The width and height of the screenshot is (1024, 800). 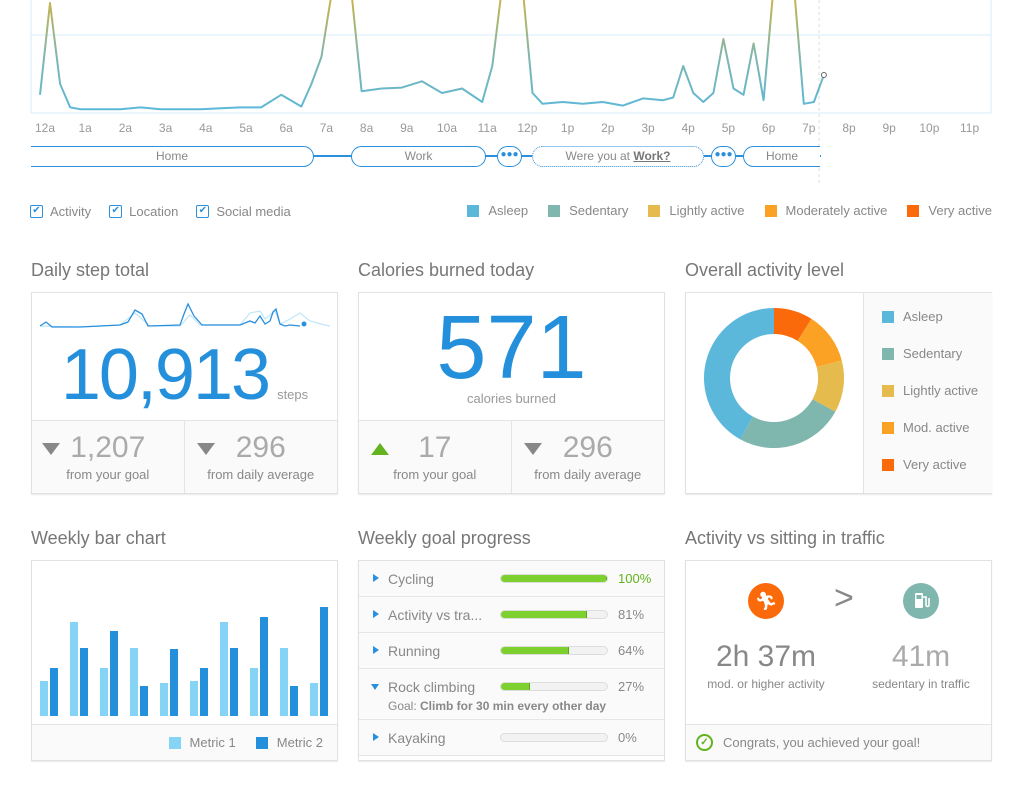 I want to click on legend-item: Sedentary, so click(x=588, y=210).